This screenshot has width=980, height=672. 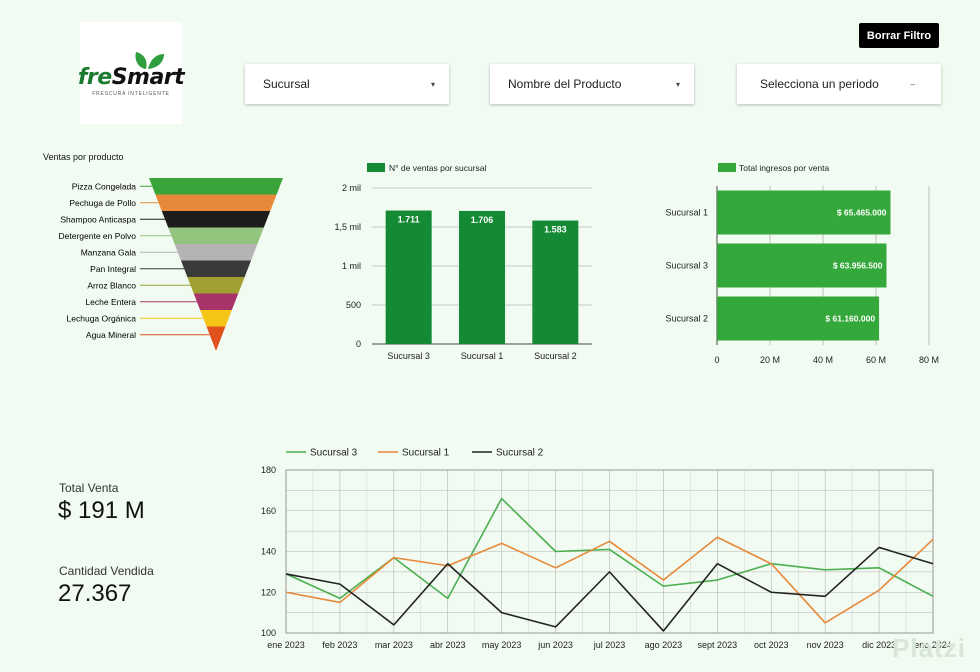 What do you see at coordinates (268, 470) in the screenshot?
I see `y-tick-label: 180` at bounding box center [268, 470].